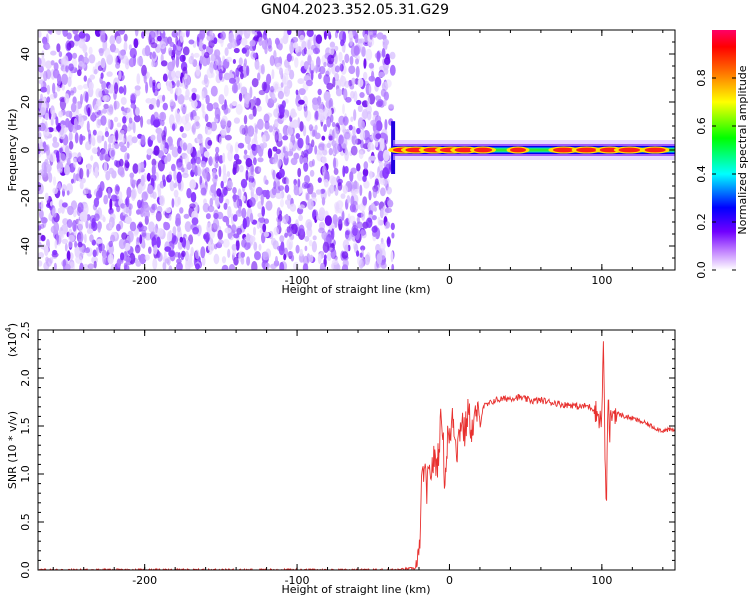 This screenshot has height=600, width=750. I want to click on y-tick-label: 20, so click(25, 102).